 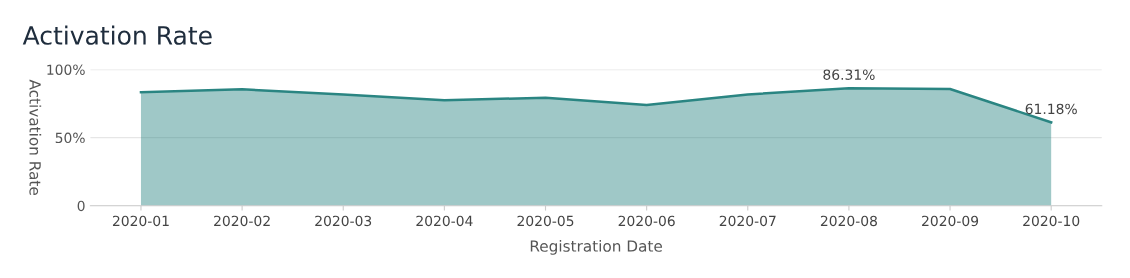 What do you see at coordinates (343, 221) in the screenshot?
I see `x-tick-label: 2020-03` at bounding box center [343, 221].